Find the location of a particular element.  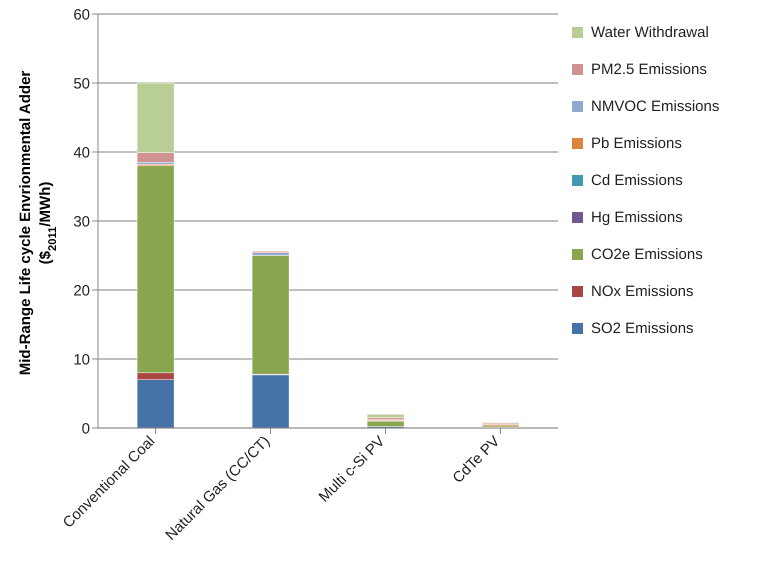

y-tick-label: 60 is located at coordinates (81, 15).